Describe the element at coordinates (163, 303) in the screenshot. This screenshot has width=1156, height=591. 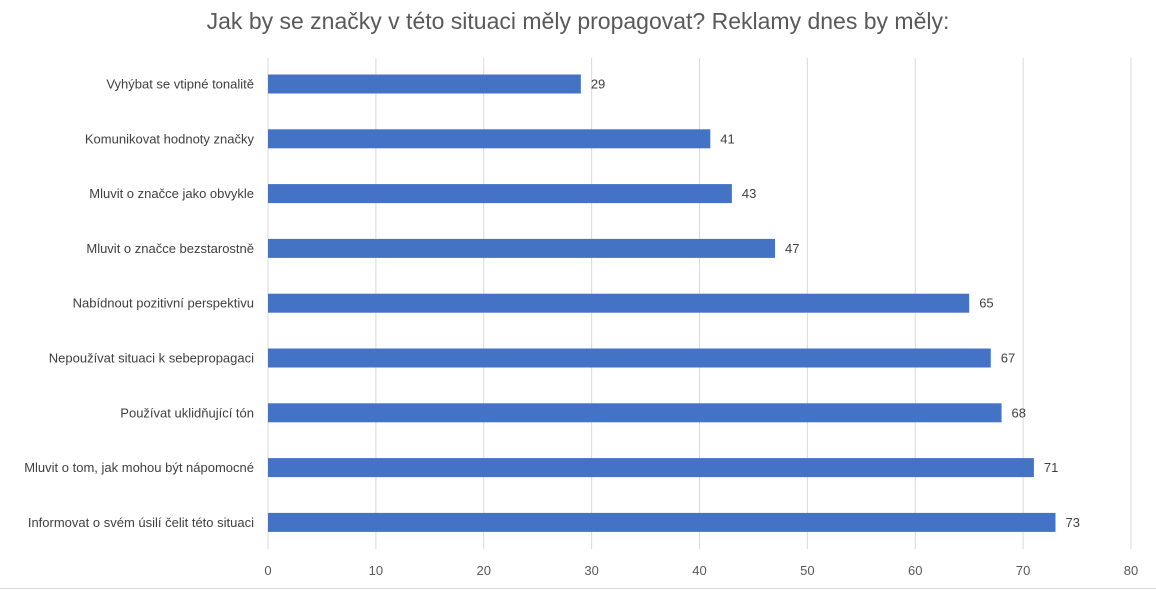
I see `category-label: Nabídnout pozitivní perspektivu` at that location.